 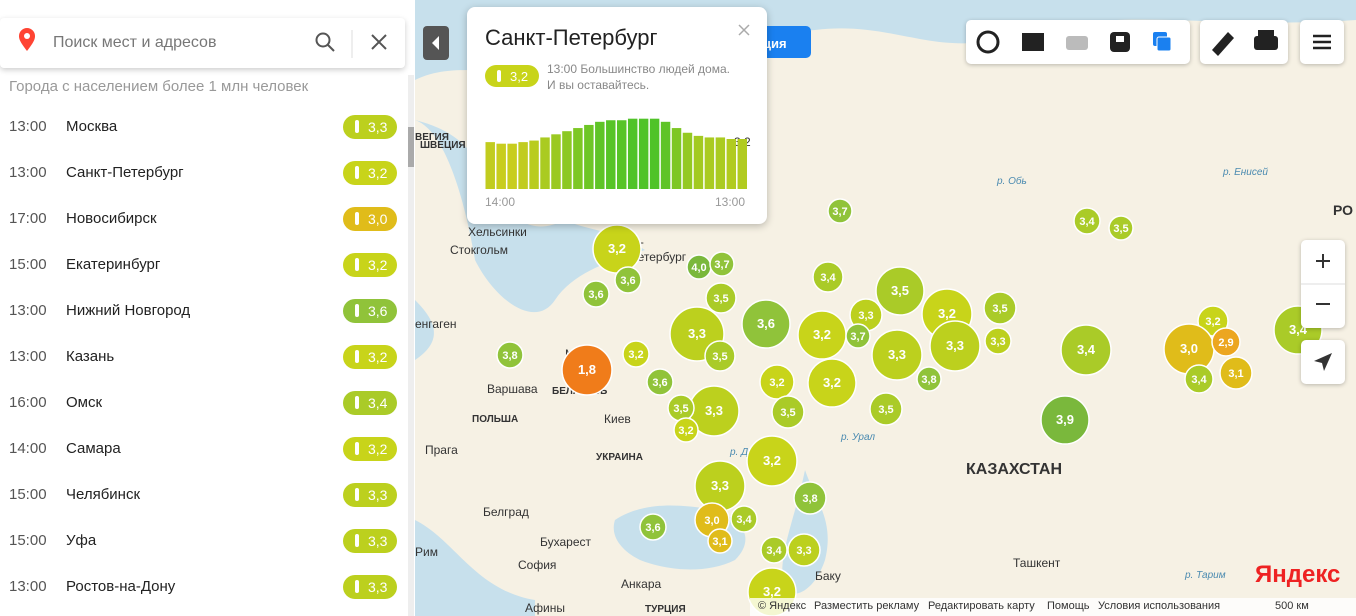 What do you see at coordinates (28, 494) in the screenshot?
I see `city-time: 15:00` at bounding box center [28, 494].